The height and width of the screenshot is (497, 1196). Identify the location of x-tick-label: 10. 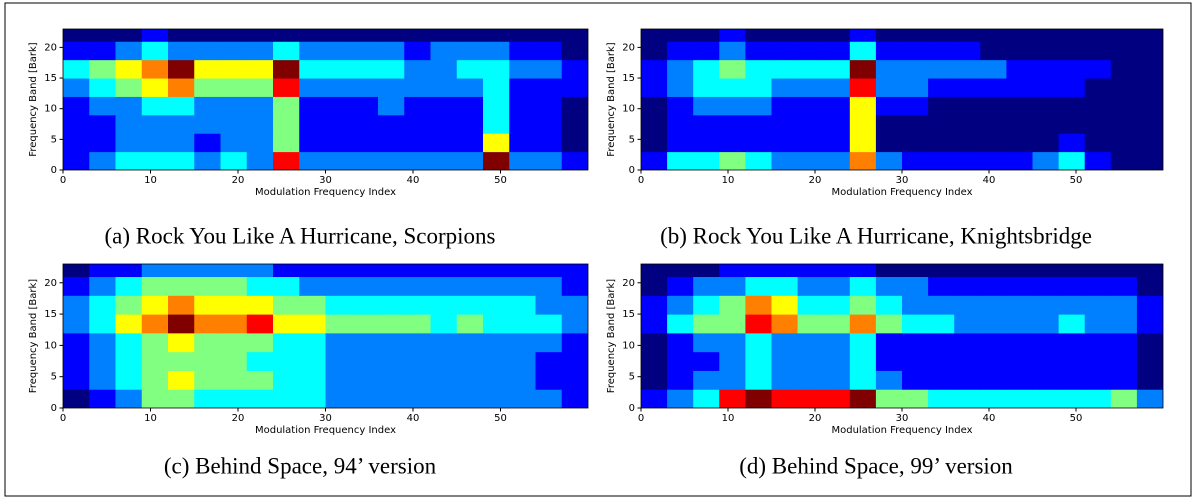
(728, 418).